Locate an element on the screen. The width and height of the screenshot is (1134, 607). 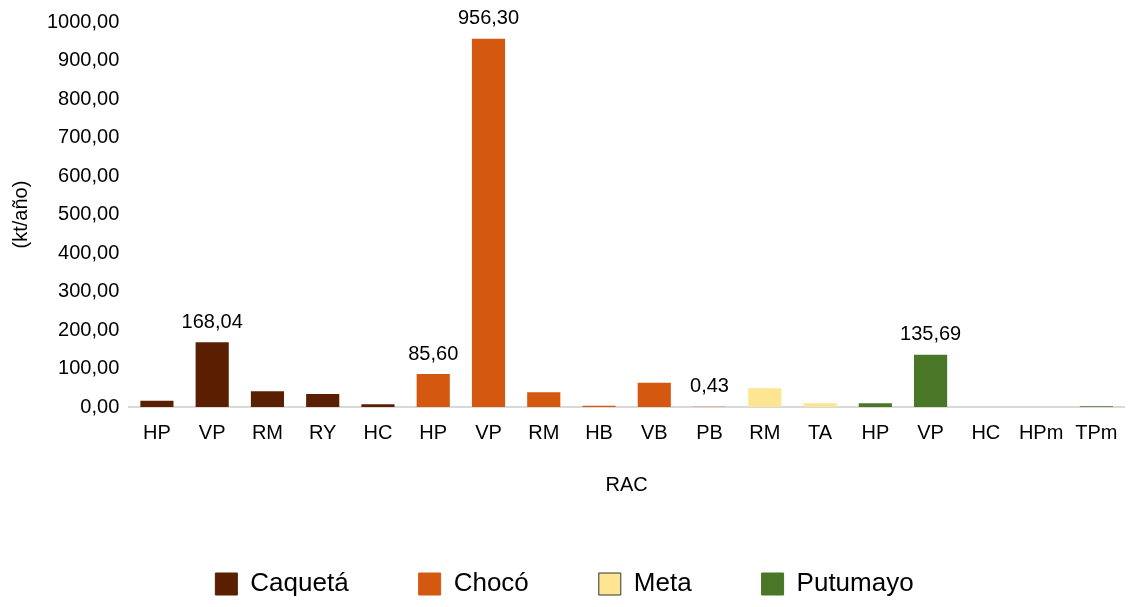
data-label: 956,30 is located at coordinates (488, 17).